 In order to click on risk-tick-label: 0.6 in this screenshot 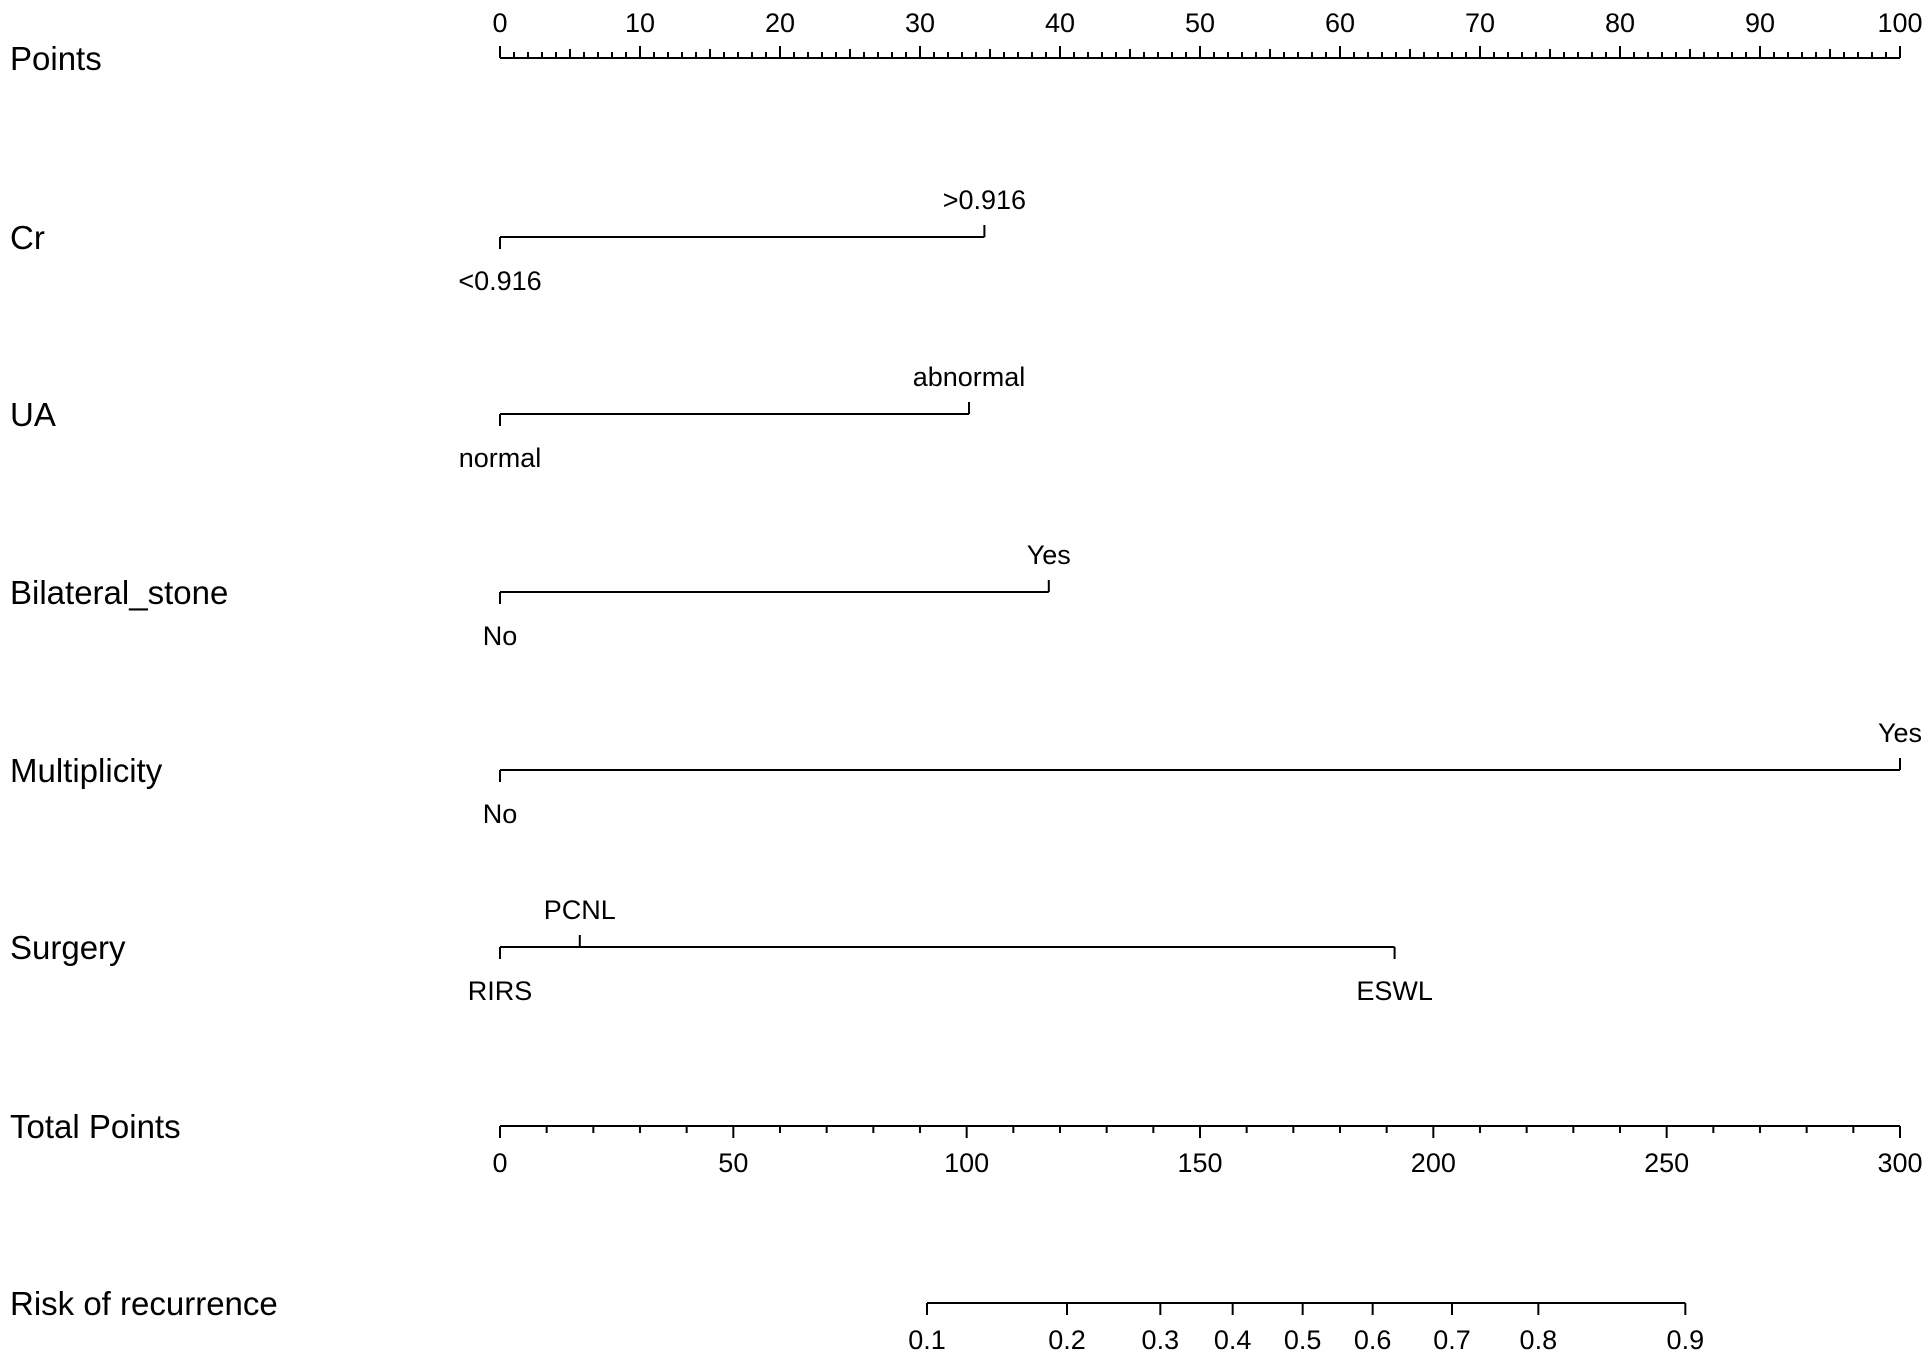, I will do `click(1373, 1340)`.